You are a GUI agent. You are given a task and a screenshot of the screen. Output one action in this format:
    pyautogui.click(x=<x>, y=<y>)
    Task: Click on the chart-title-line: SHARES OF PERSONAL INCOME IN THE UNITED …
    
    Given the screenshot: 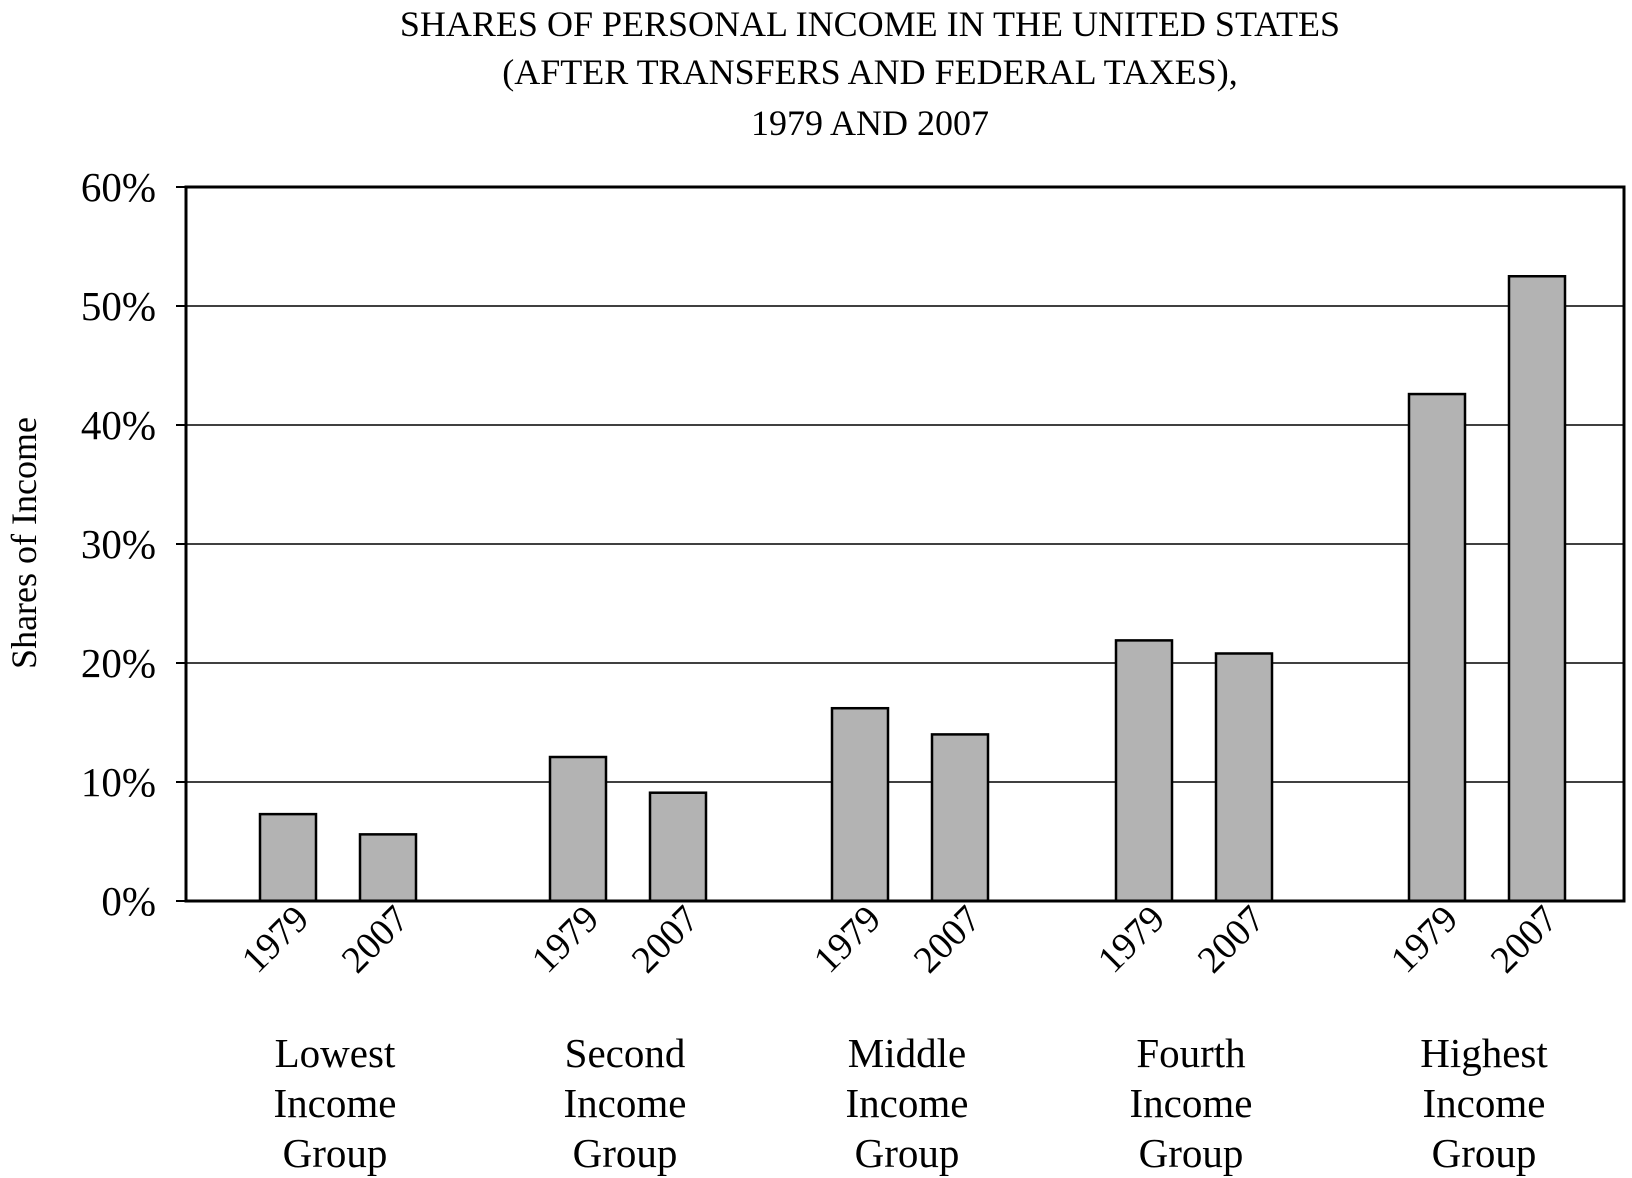 What is the action you would take?
    pyautogui.click(x=870, y=24)
    